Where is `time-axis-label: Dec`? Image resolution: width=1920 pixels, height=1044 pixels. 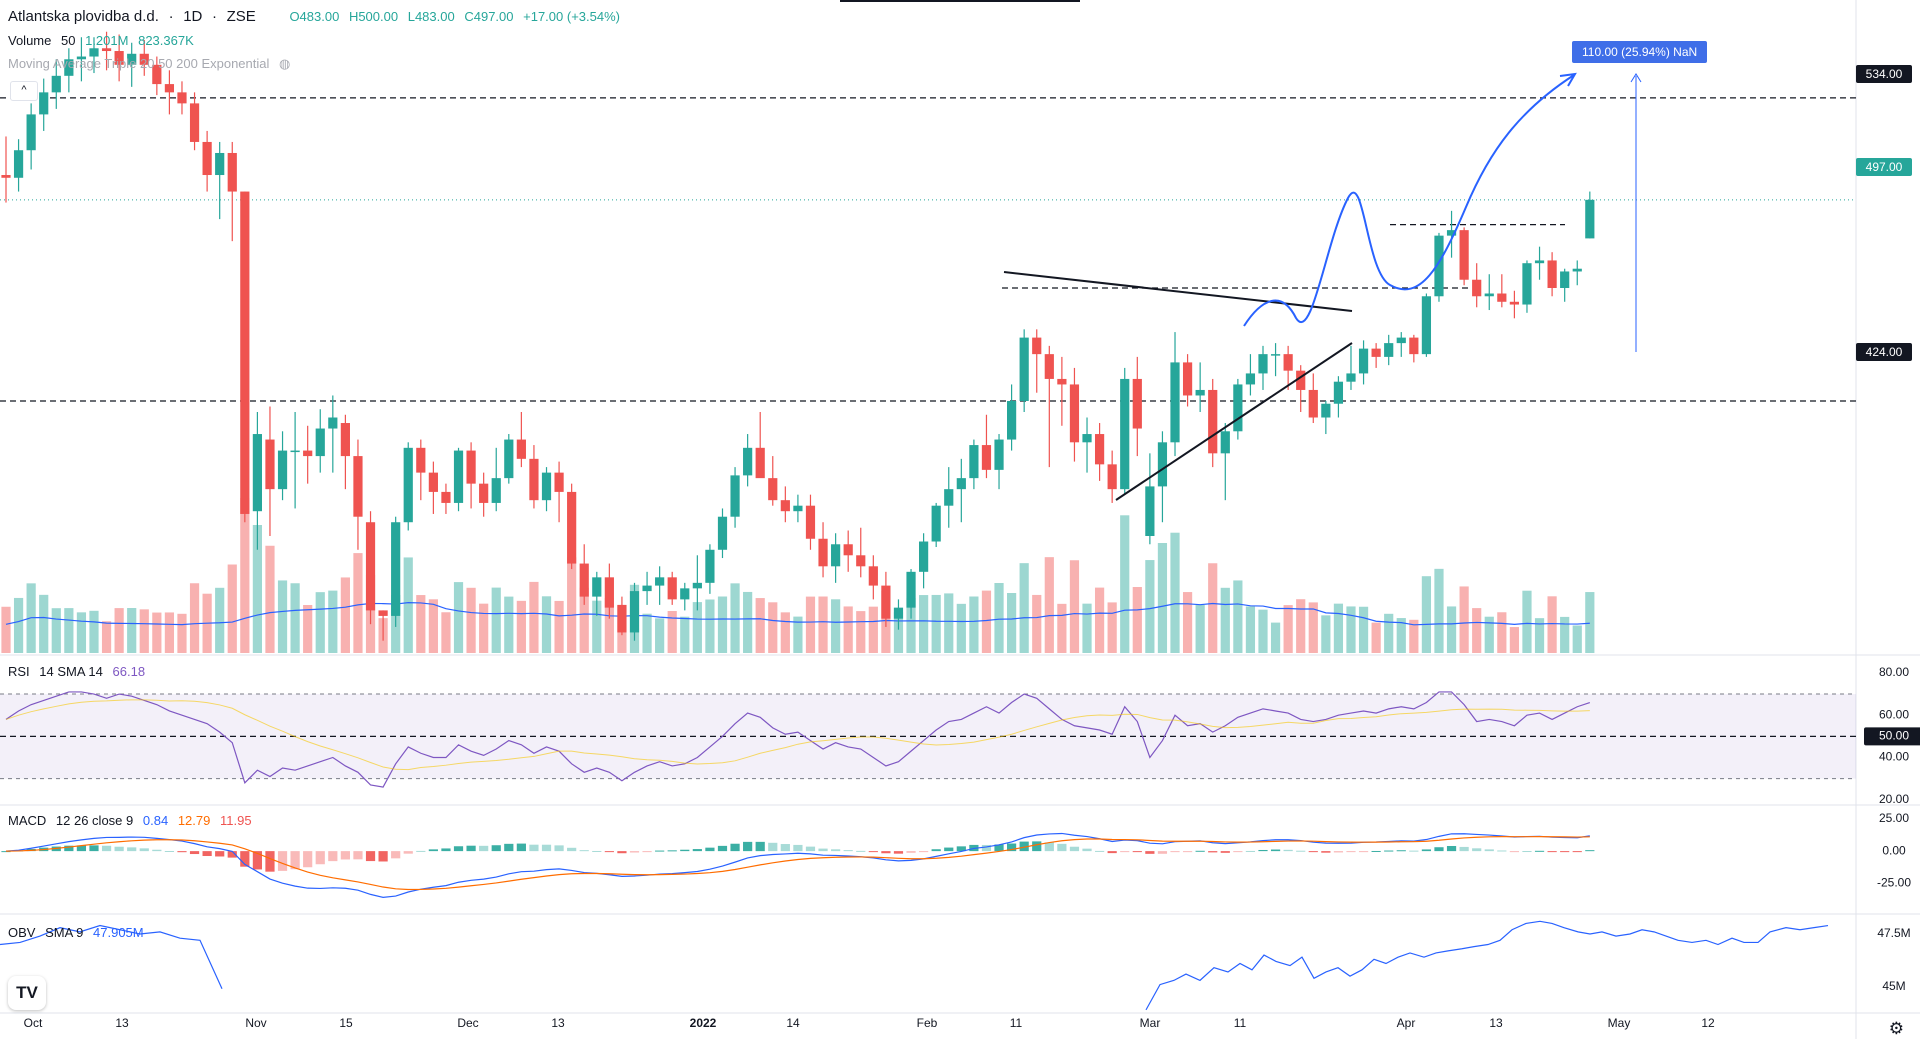 time-axis-label: Dec is located at coordinates (467, 1023).